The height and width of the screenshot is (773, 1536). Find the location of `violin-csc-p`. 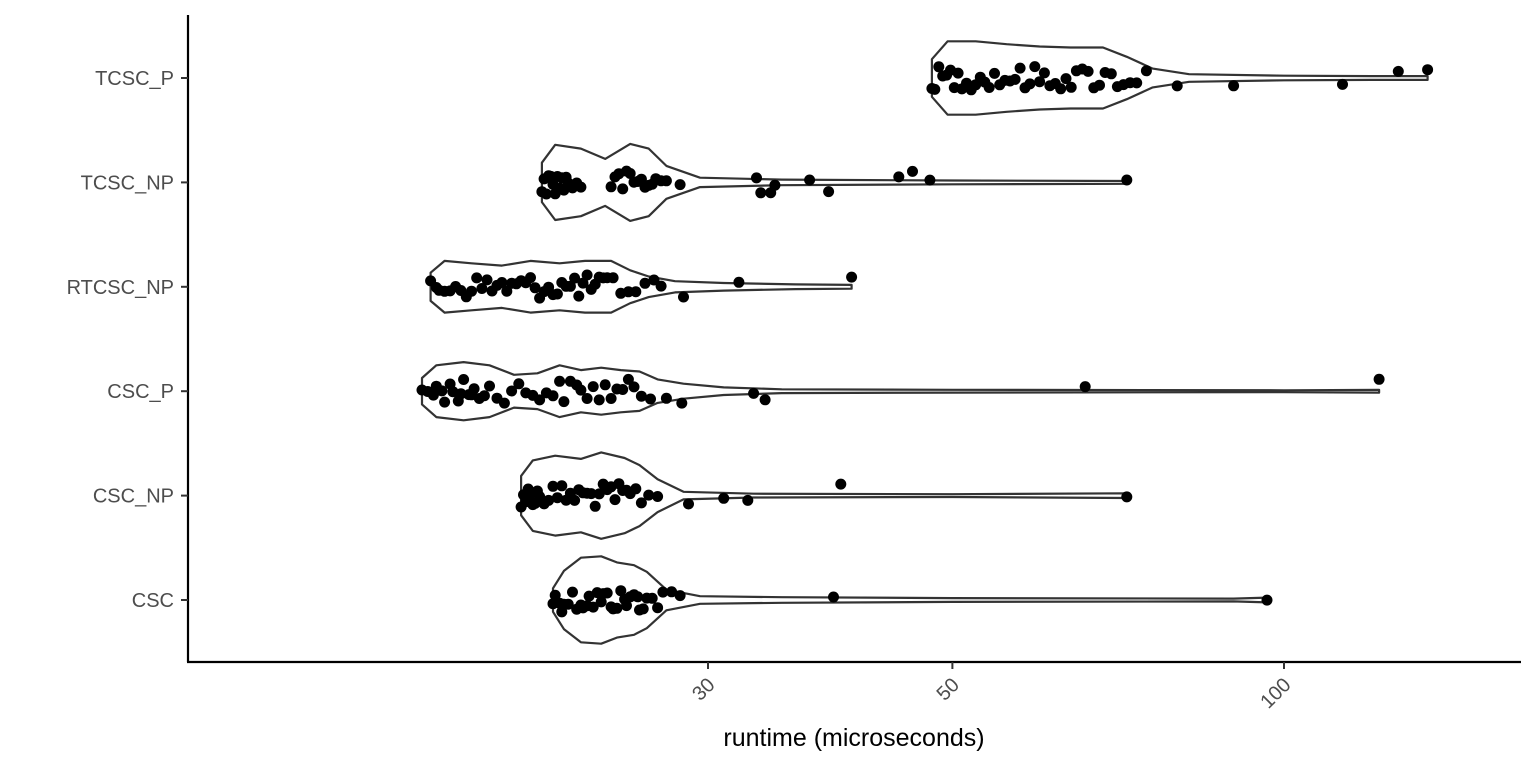

violin-csc-p is located at coordinates (900, 391).